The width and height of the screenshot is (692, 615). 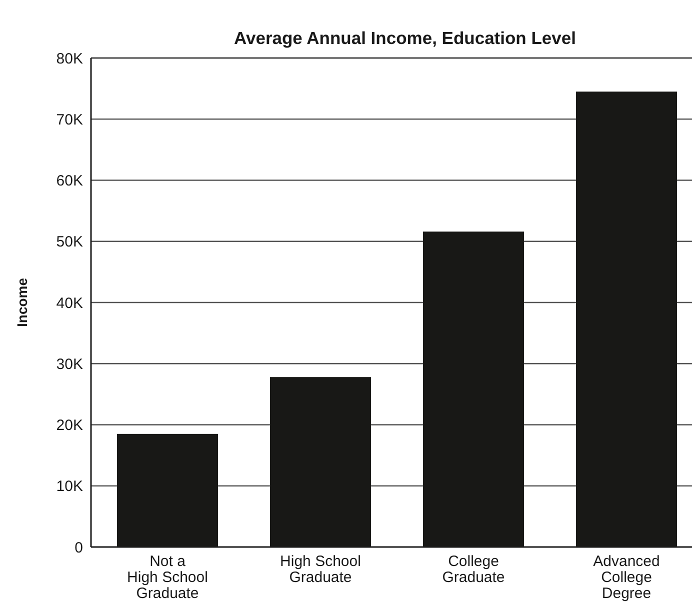 I want to click on x-tick-label: Not a High School Graduate, so click(x=167, y=577).